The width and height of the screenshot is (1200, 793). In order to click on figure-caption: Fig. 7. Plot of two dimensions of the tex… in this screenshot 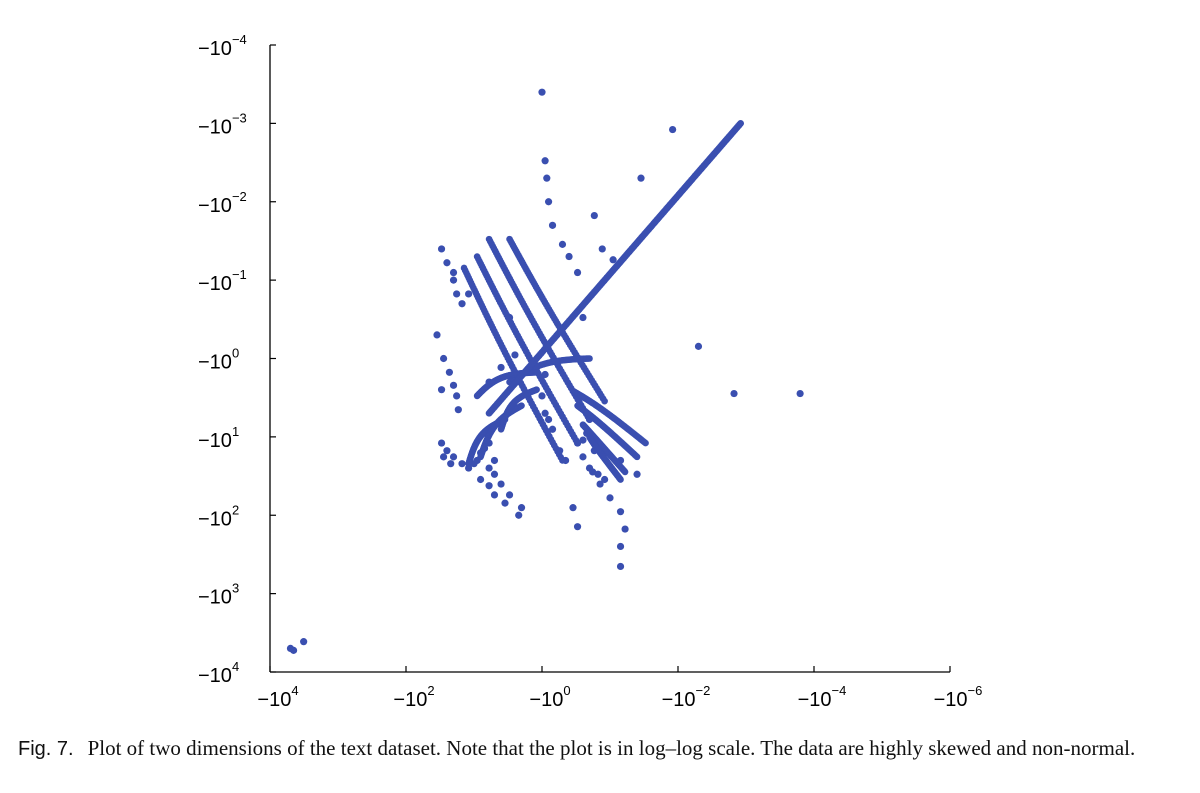, I will do `click(603, 749)`.